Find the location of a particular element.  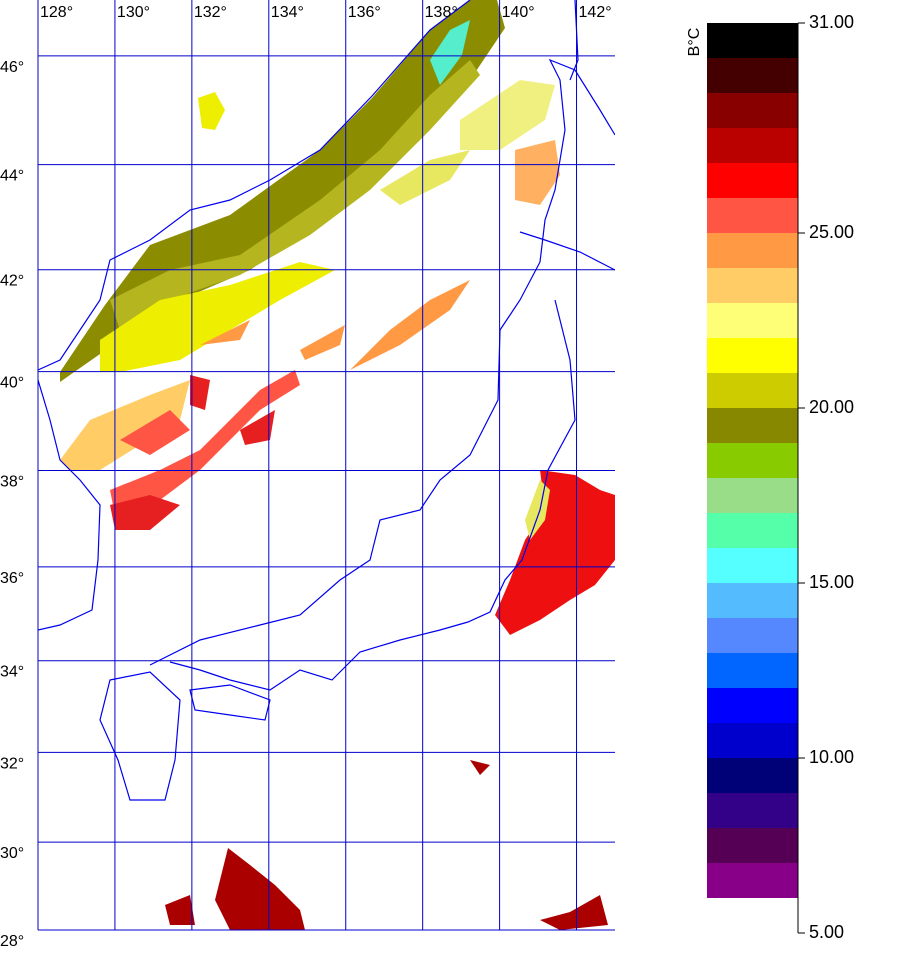

coastline-kyushu is located at coordinates (140, 736).